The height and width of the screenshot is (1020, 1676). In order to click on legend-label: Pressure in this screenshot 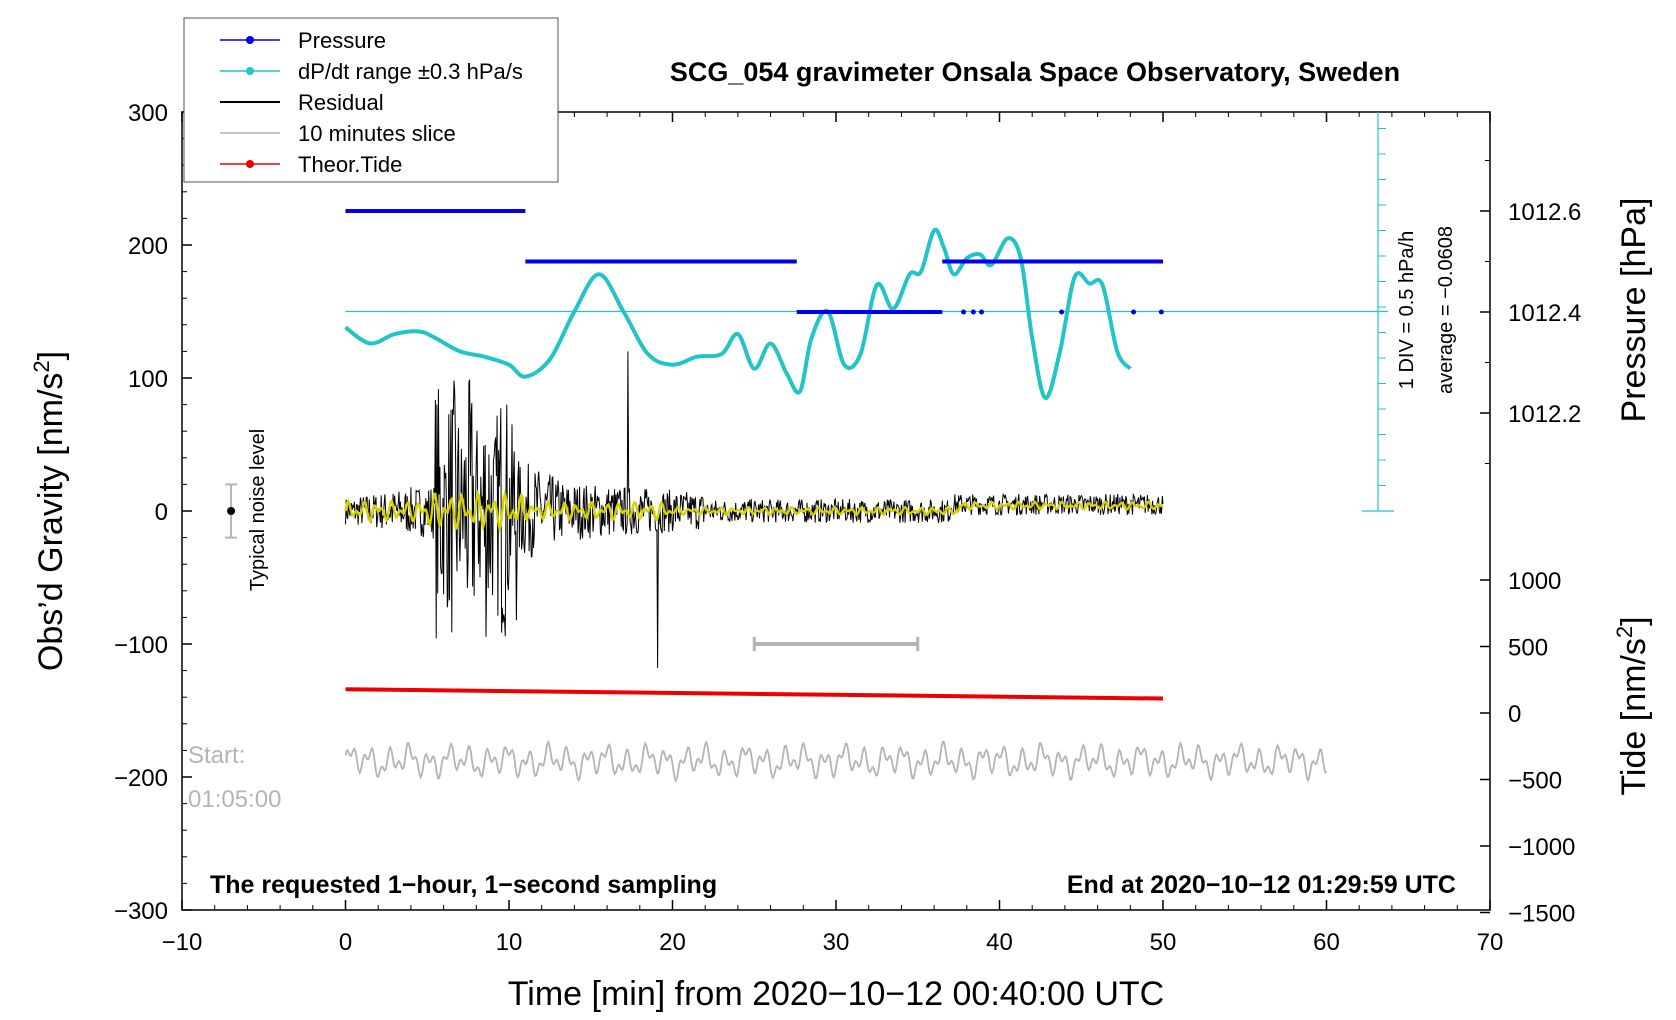, I will do `click(342, 40)`.